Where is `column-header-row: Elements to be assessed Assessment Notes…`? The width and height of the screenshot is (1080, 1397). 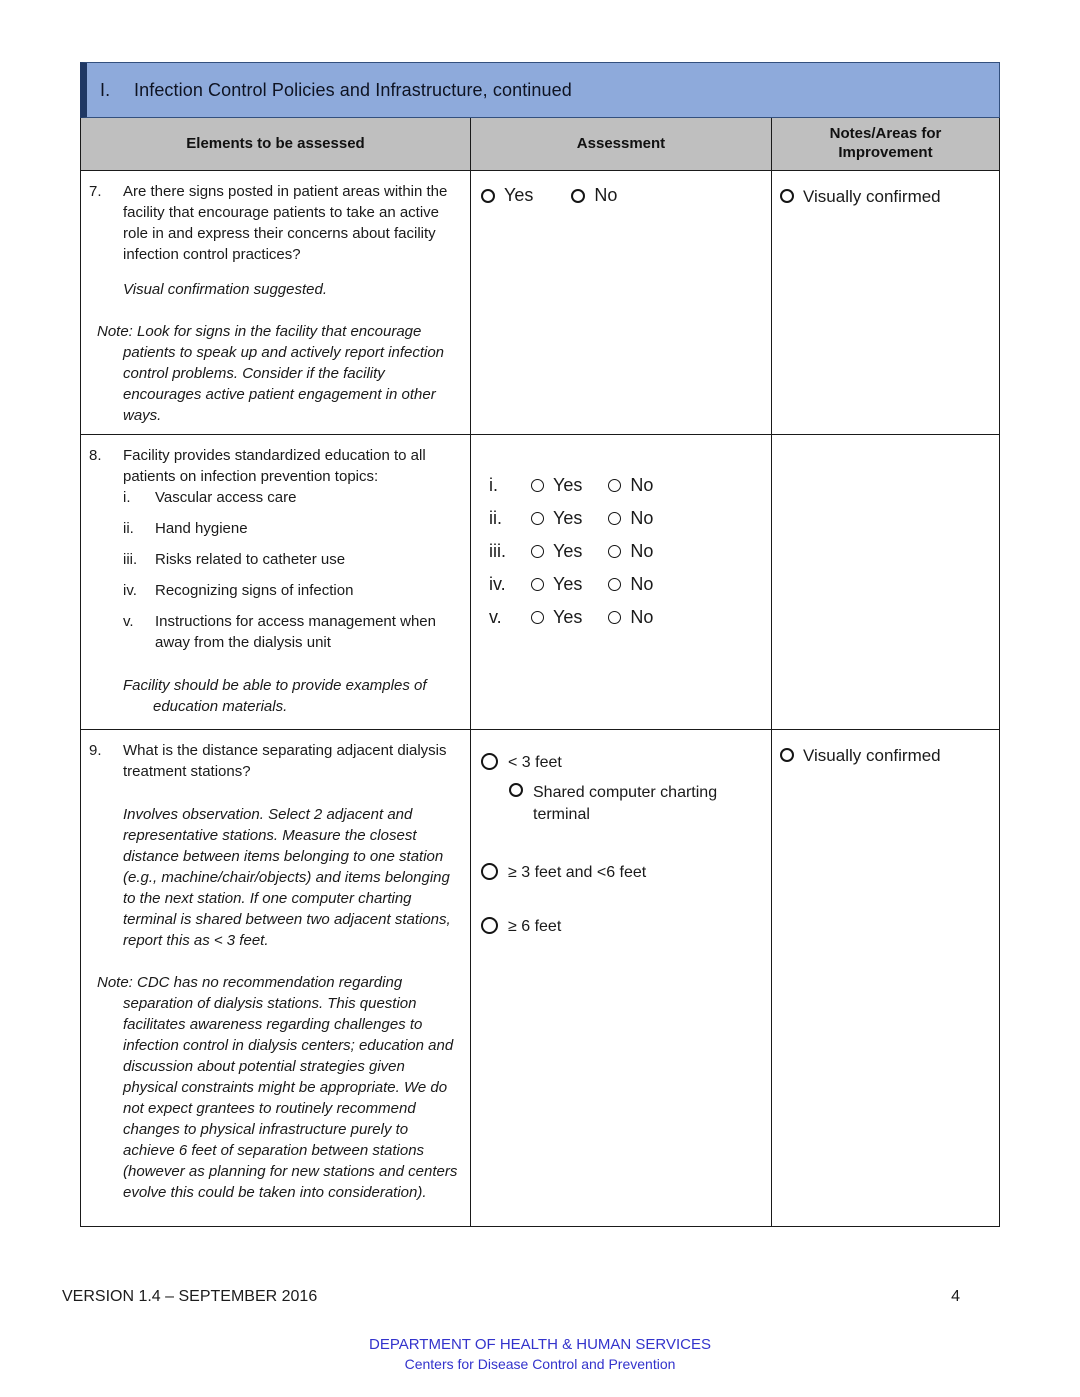
column-header-row: Elements to be assessed Assessment Notes… is located at coordinates (540, 144).